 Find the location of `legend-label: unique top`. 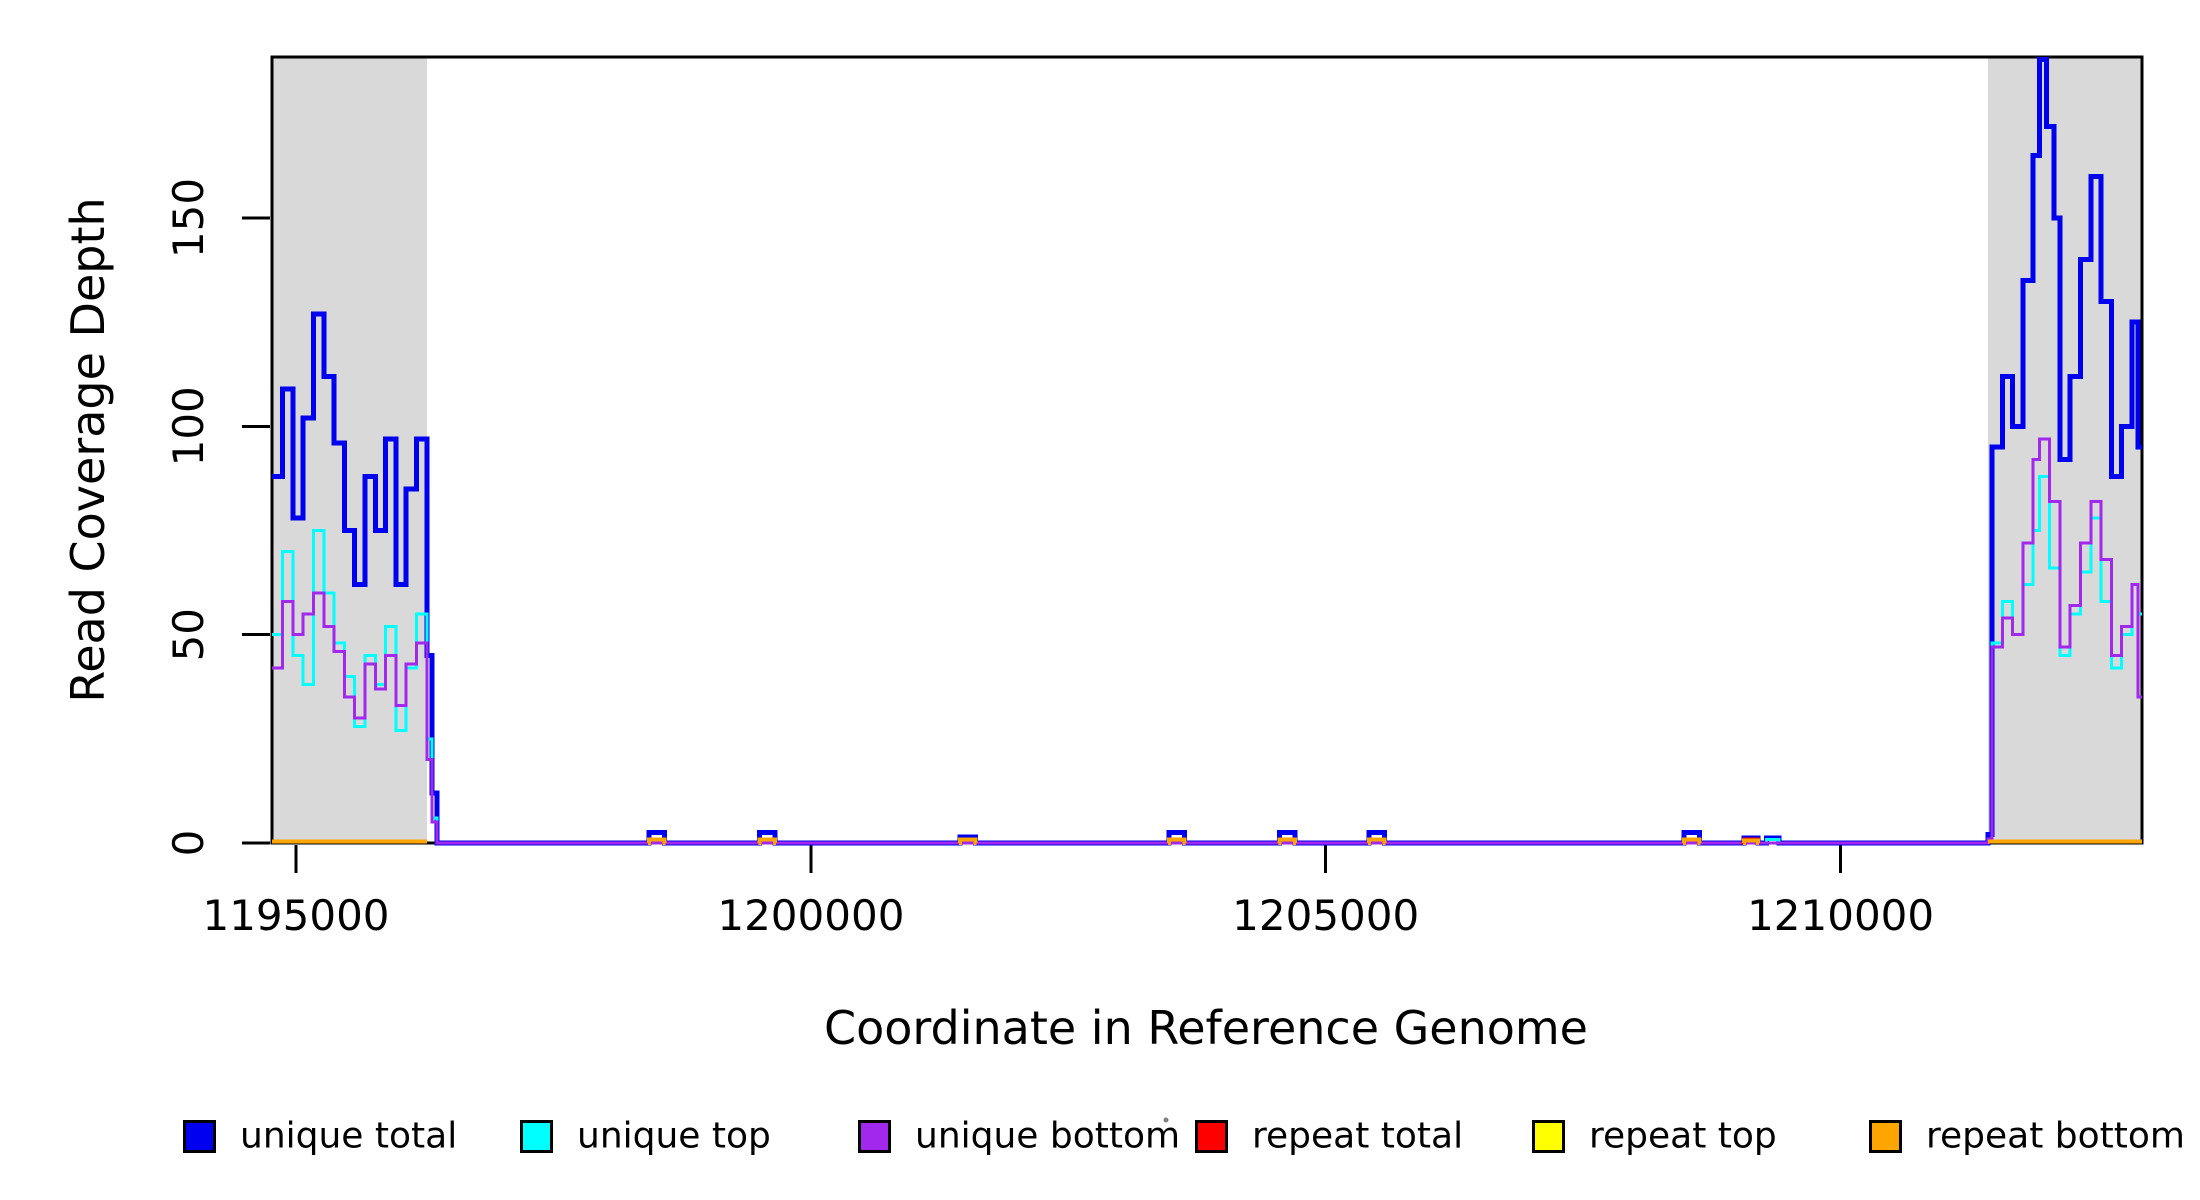

legend-label: unique top is located at coordinates (674, 1136).